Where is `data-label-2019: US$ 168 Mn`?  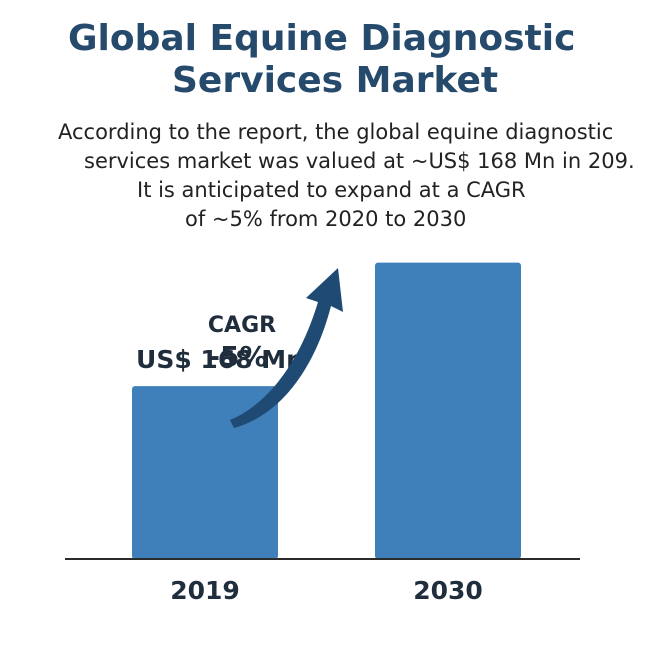 data-label-2019: US$ 168 Mn is located at coordinates (220, 359).